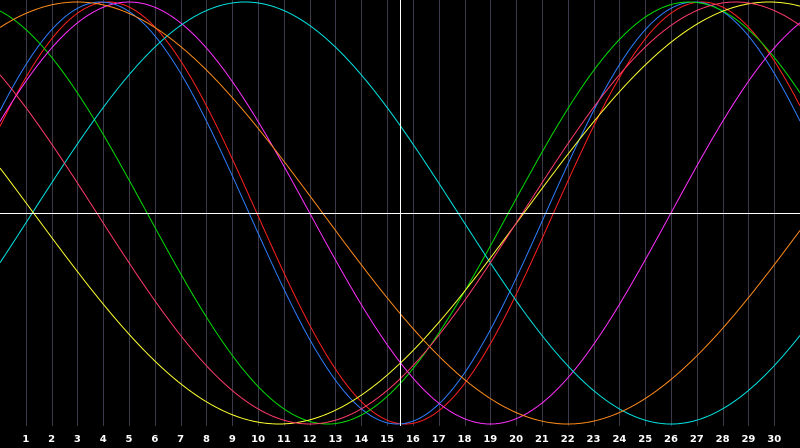 The width and height of the screenshot is (800, 448). What do you see at coordinates (568, 439) in the screenshot?
I see `x-tick-label: 22` at bounding box center [568, 439].